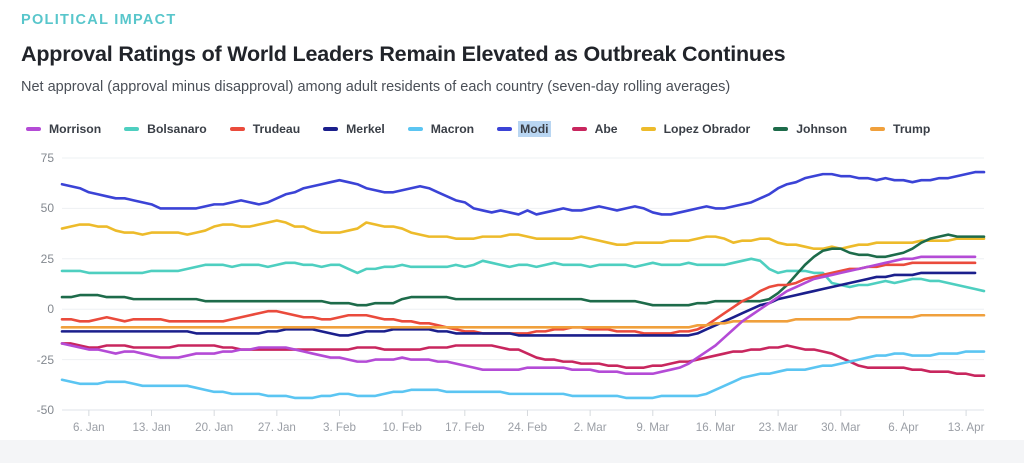 The width and height of the screenshot is (1024, 463). Describe the element at coordinates (903, 427) in the screenshot. I see `x-axis-tick-label: 6. Apr` at that location.